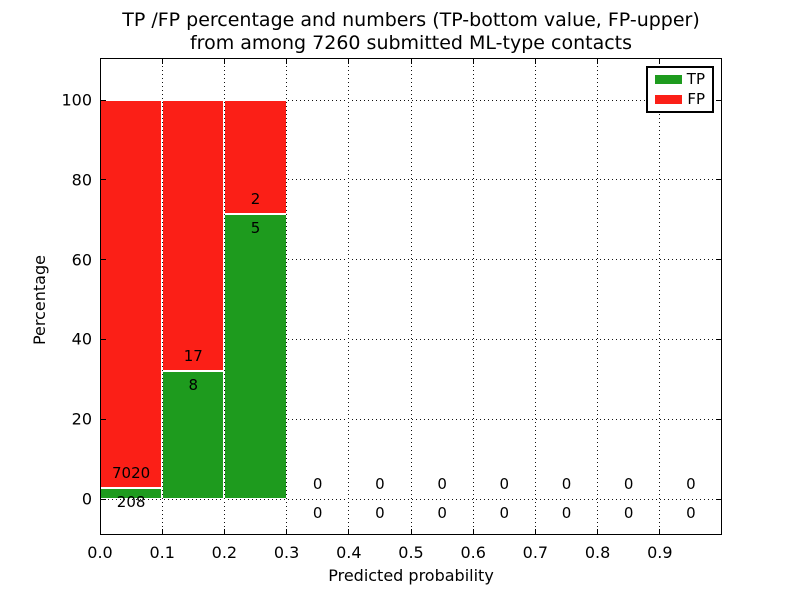  I want to click on bar-label-fp: 2, so click(255, 199).